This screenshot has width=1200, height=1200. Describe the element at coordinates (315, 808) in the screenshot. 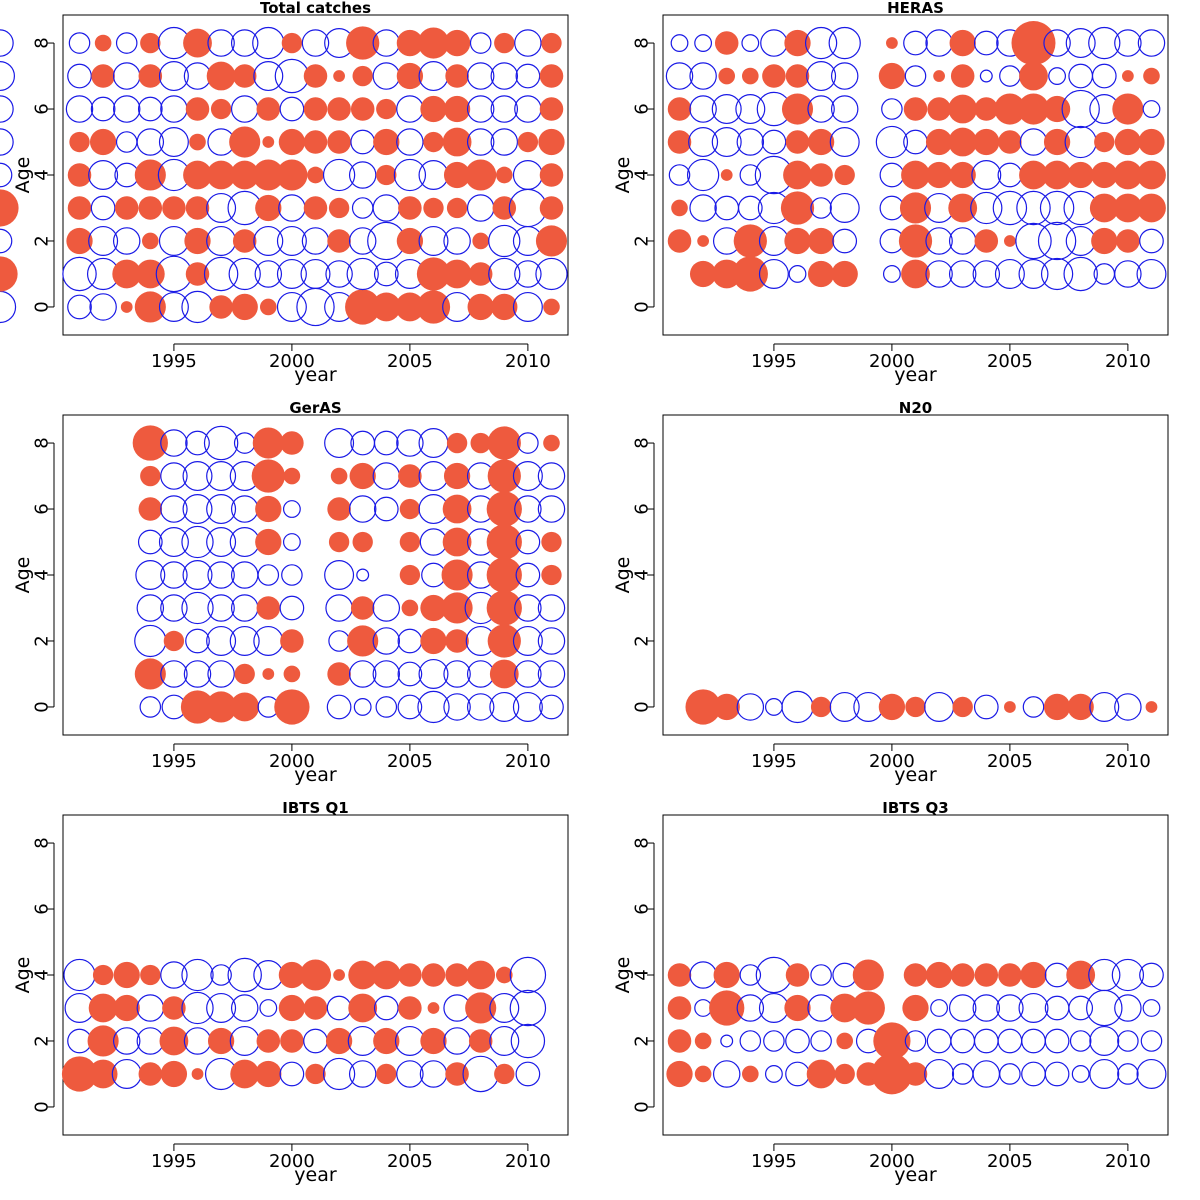

I see `panel-title: IBTS Q1` at that location.